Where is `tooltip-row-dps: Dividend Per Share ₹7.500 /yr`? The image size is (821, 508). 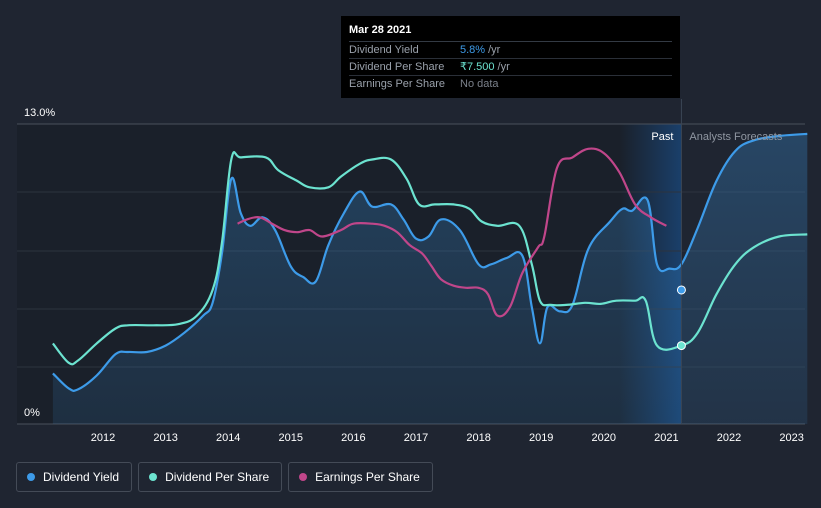
tooltip-row-dps: Dividend Per Share ₹7.500 /yr is located at coordinates (510, 67).